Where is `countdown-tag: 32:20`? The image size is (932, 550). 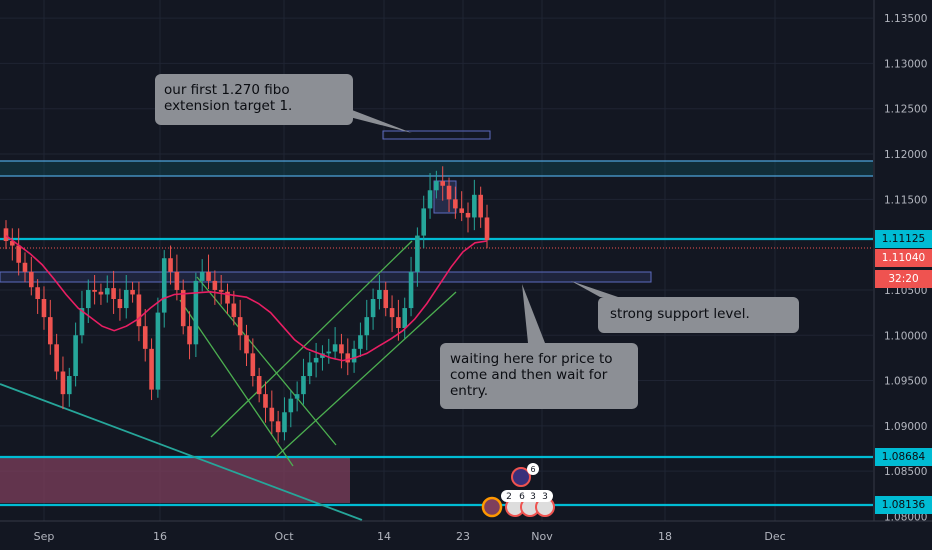 countdown-tag: 32:20 is located at coordinates (903, 279).